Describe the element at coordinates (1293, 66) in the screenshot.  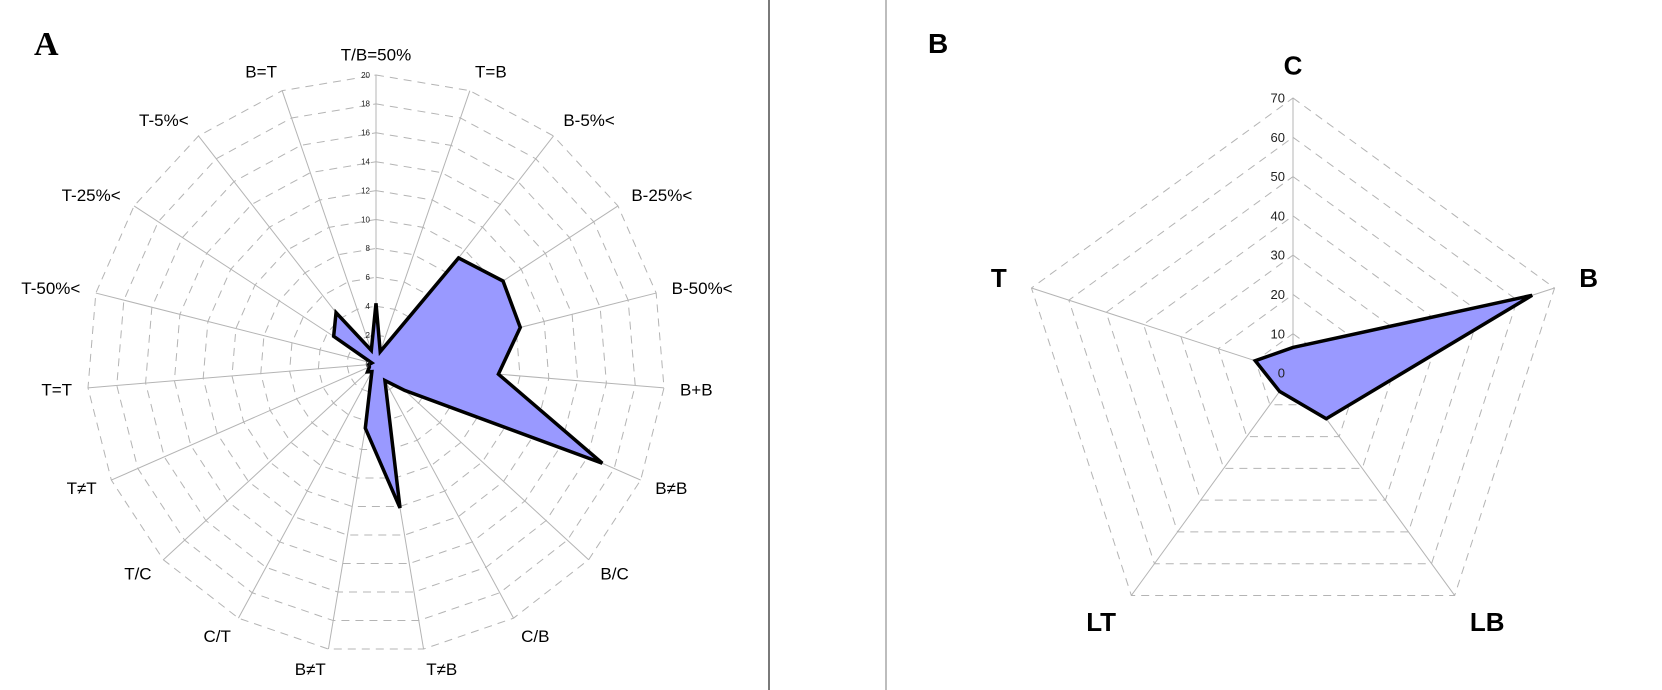
I see `axis-label: C` at that location.